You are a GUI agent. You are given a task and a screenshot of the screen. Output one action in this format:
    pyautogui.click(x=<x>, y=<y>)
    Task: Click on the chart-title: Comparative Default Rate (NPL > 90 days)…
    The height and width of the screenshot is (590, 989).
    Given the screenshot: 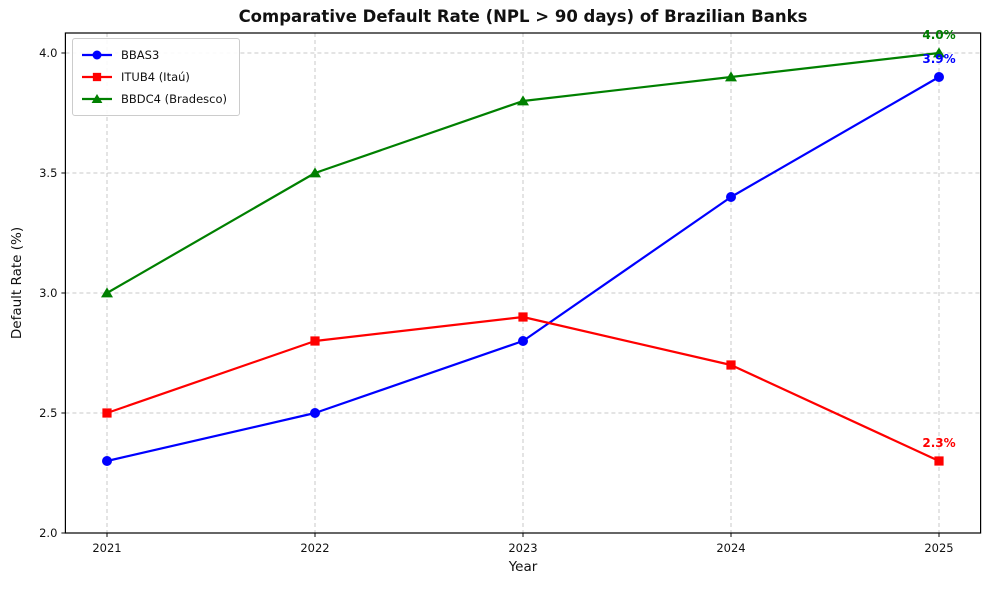 What is the action you would take?
    pyautogui.click(x=523, y=16)
    